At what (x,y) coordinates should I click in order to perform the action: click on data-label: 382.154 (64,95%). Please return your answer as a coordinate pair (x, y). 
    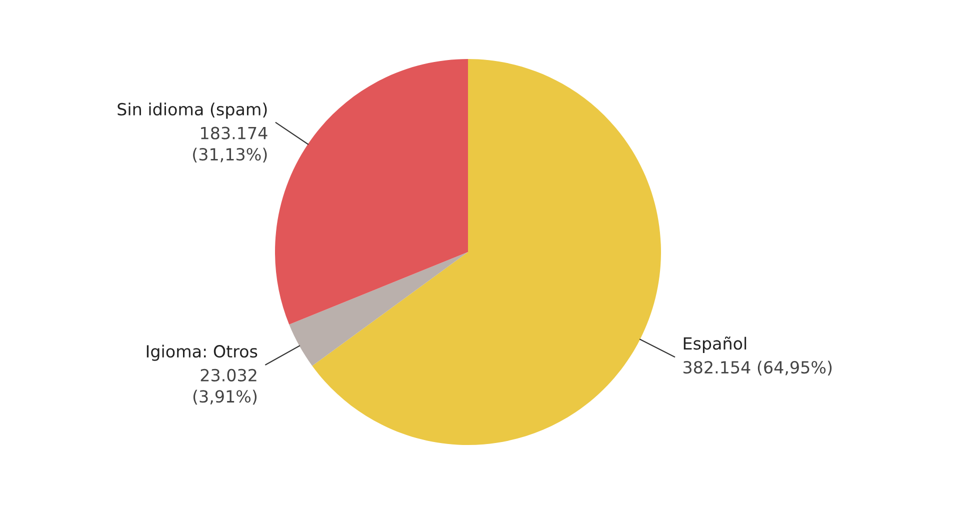
    Looking at the image, I should click on (758, 368).